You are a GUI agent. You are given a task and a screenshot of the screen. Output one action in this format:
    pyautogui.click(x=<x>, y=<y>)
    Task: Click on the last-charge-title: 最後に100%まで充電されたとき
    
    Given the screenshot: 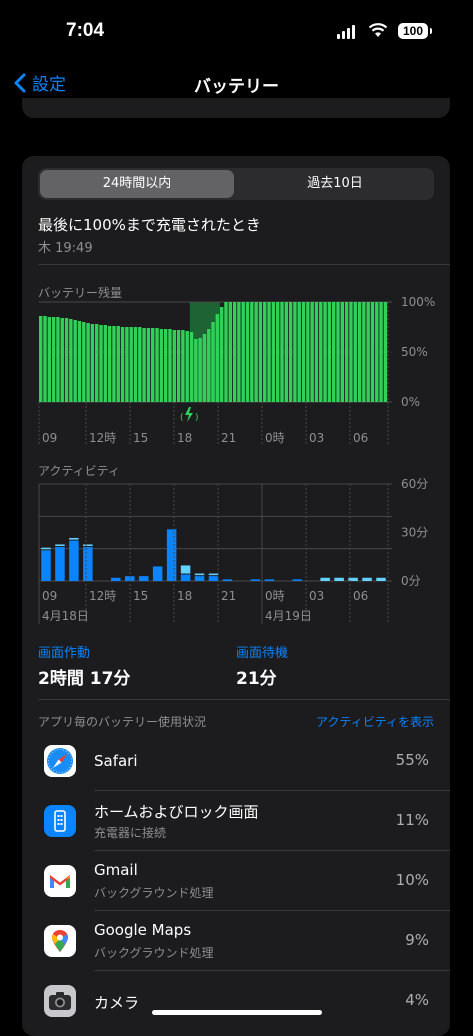 What is the action you would take?
    pyautogui.click(x=149, y=225)
    